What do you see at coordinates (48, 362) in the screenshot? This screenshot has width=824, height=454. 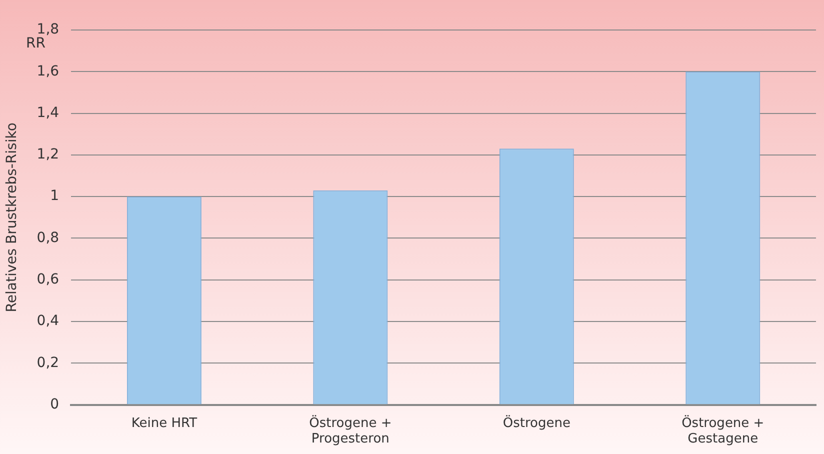 I see `y-tick-label: 0,2` at bounding box center [48, 362].